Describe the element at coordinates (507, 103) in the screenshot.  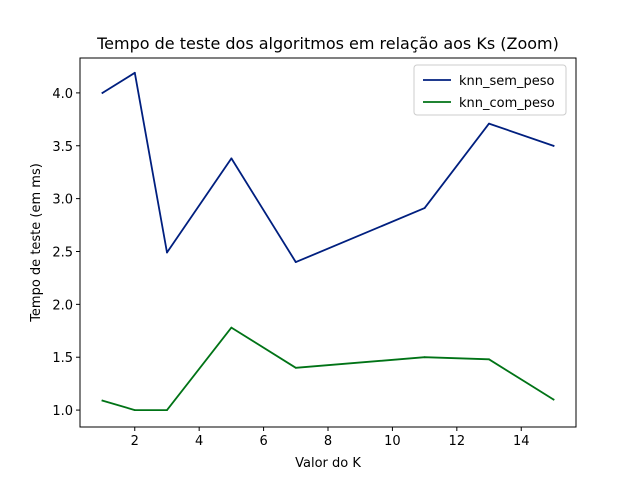
I see `legend-label-knn_com_peso: knn_com_peso` at that location.